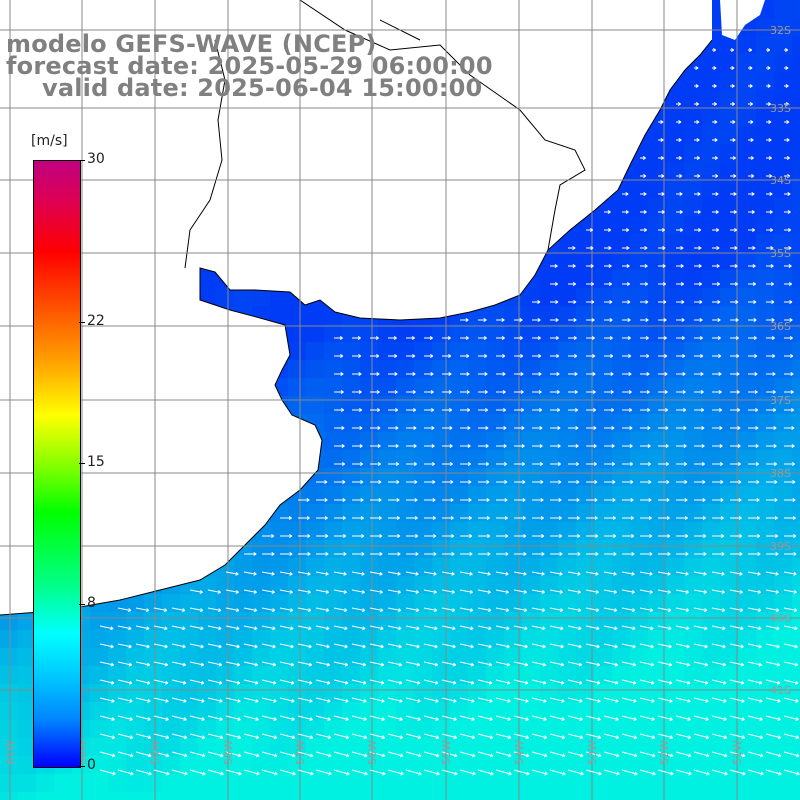 The height and width of the screenshot is (800, 800). What do you see at coordinates (155, 752) in the screenshot?
I see `longitude-label: 59W` at bounding box center [155, 752].